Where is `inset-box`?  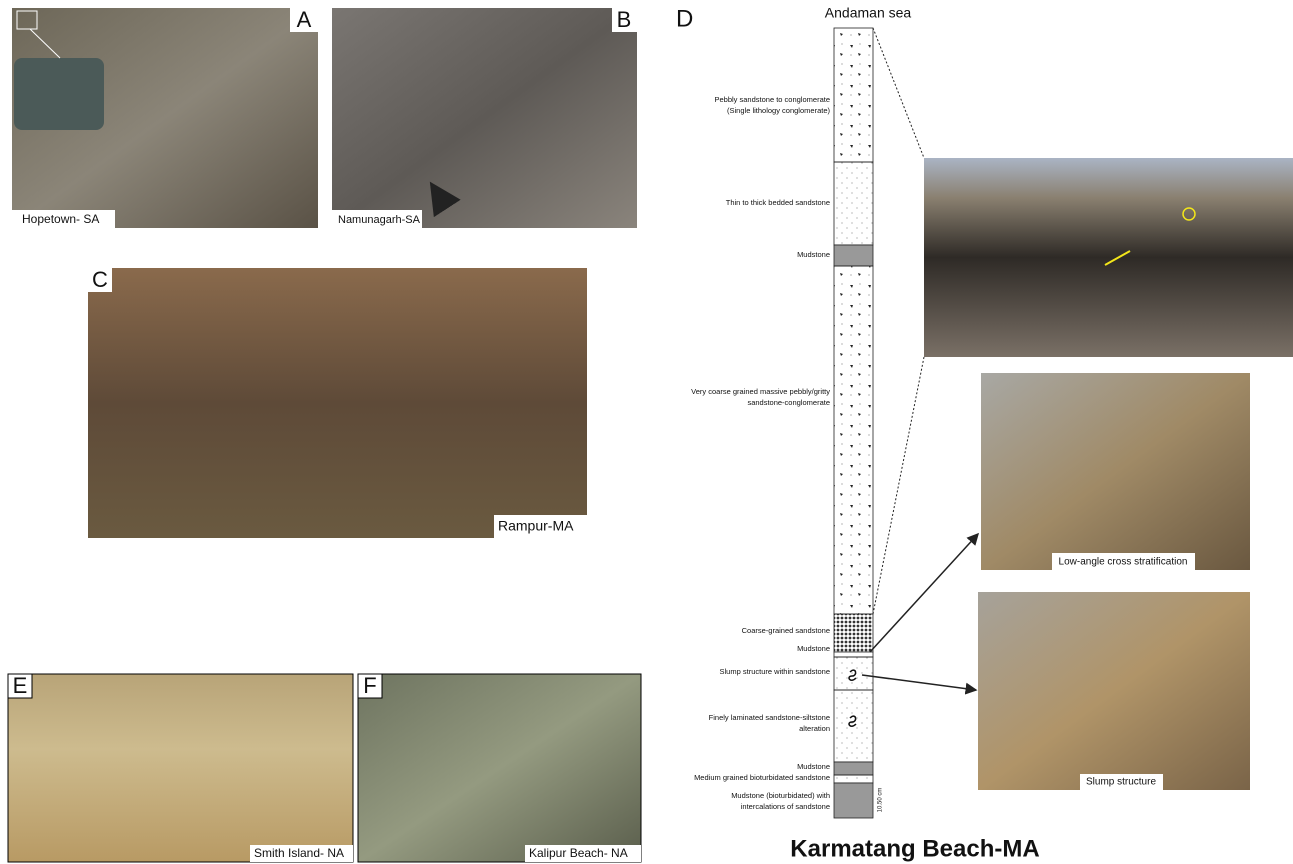 inset-box is located at coordinates (27, 20).